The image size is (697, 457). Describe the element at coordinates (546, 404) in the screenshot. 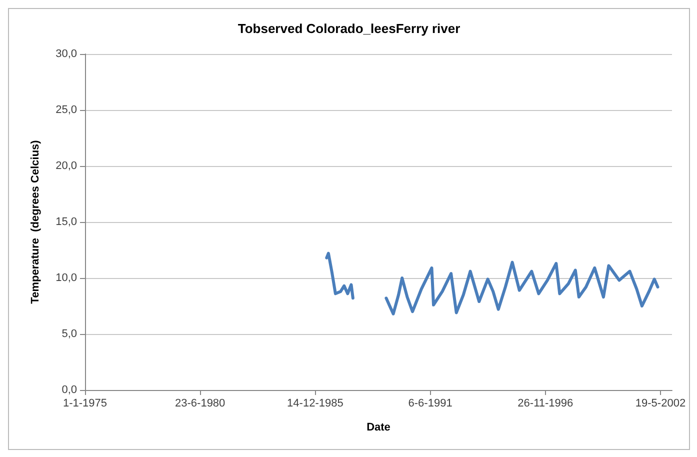

I see `x-tick-label: 26-11-1996` at that location.